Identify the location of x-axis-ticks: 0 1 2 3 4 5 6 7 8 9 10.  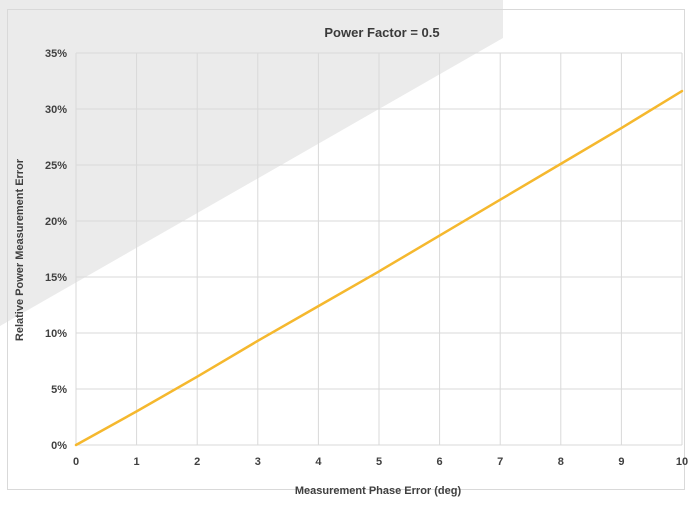
(380, 462).